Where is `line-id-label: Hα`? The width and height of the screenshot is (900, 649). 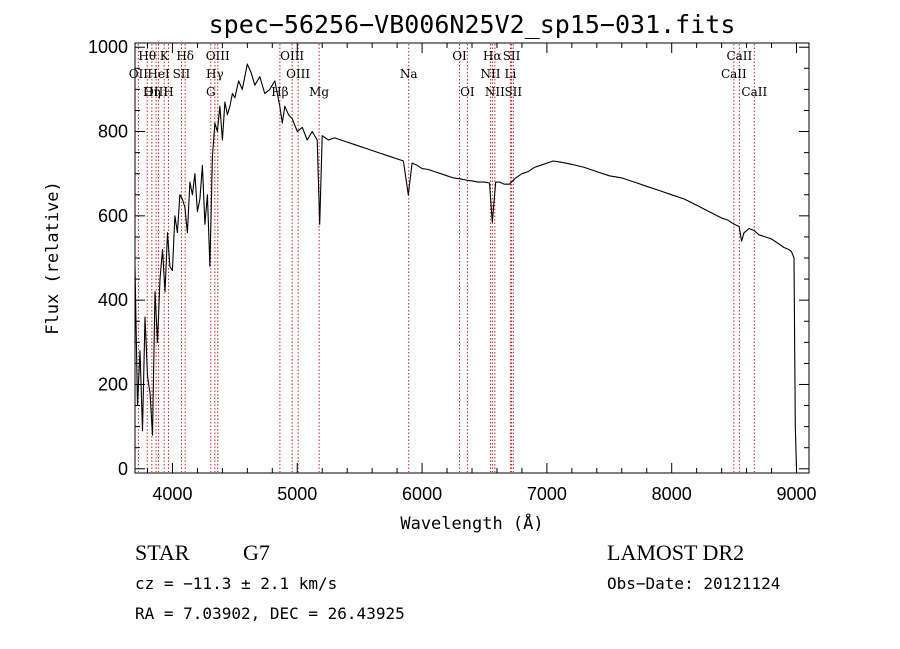 line-id-label: Hα is located at coordinates (492, 56).